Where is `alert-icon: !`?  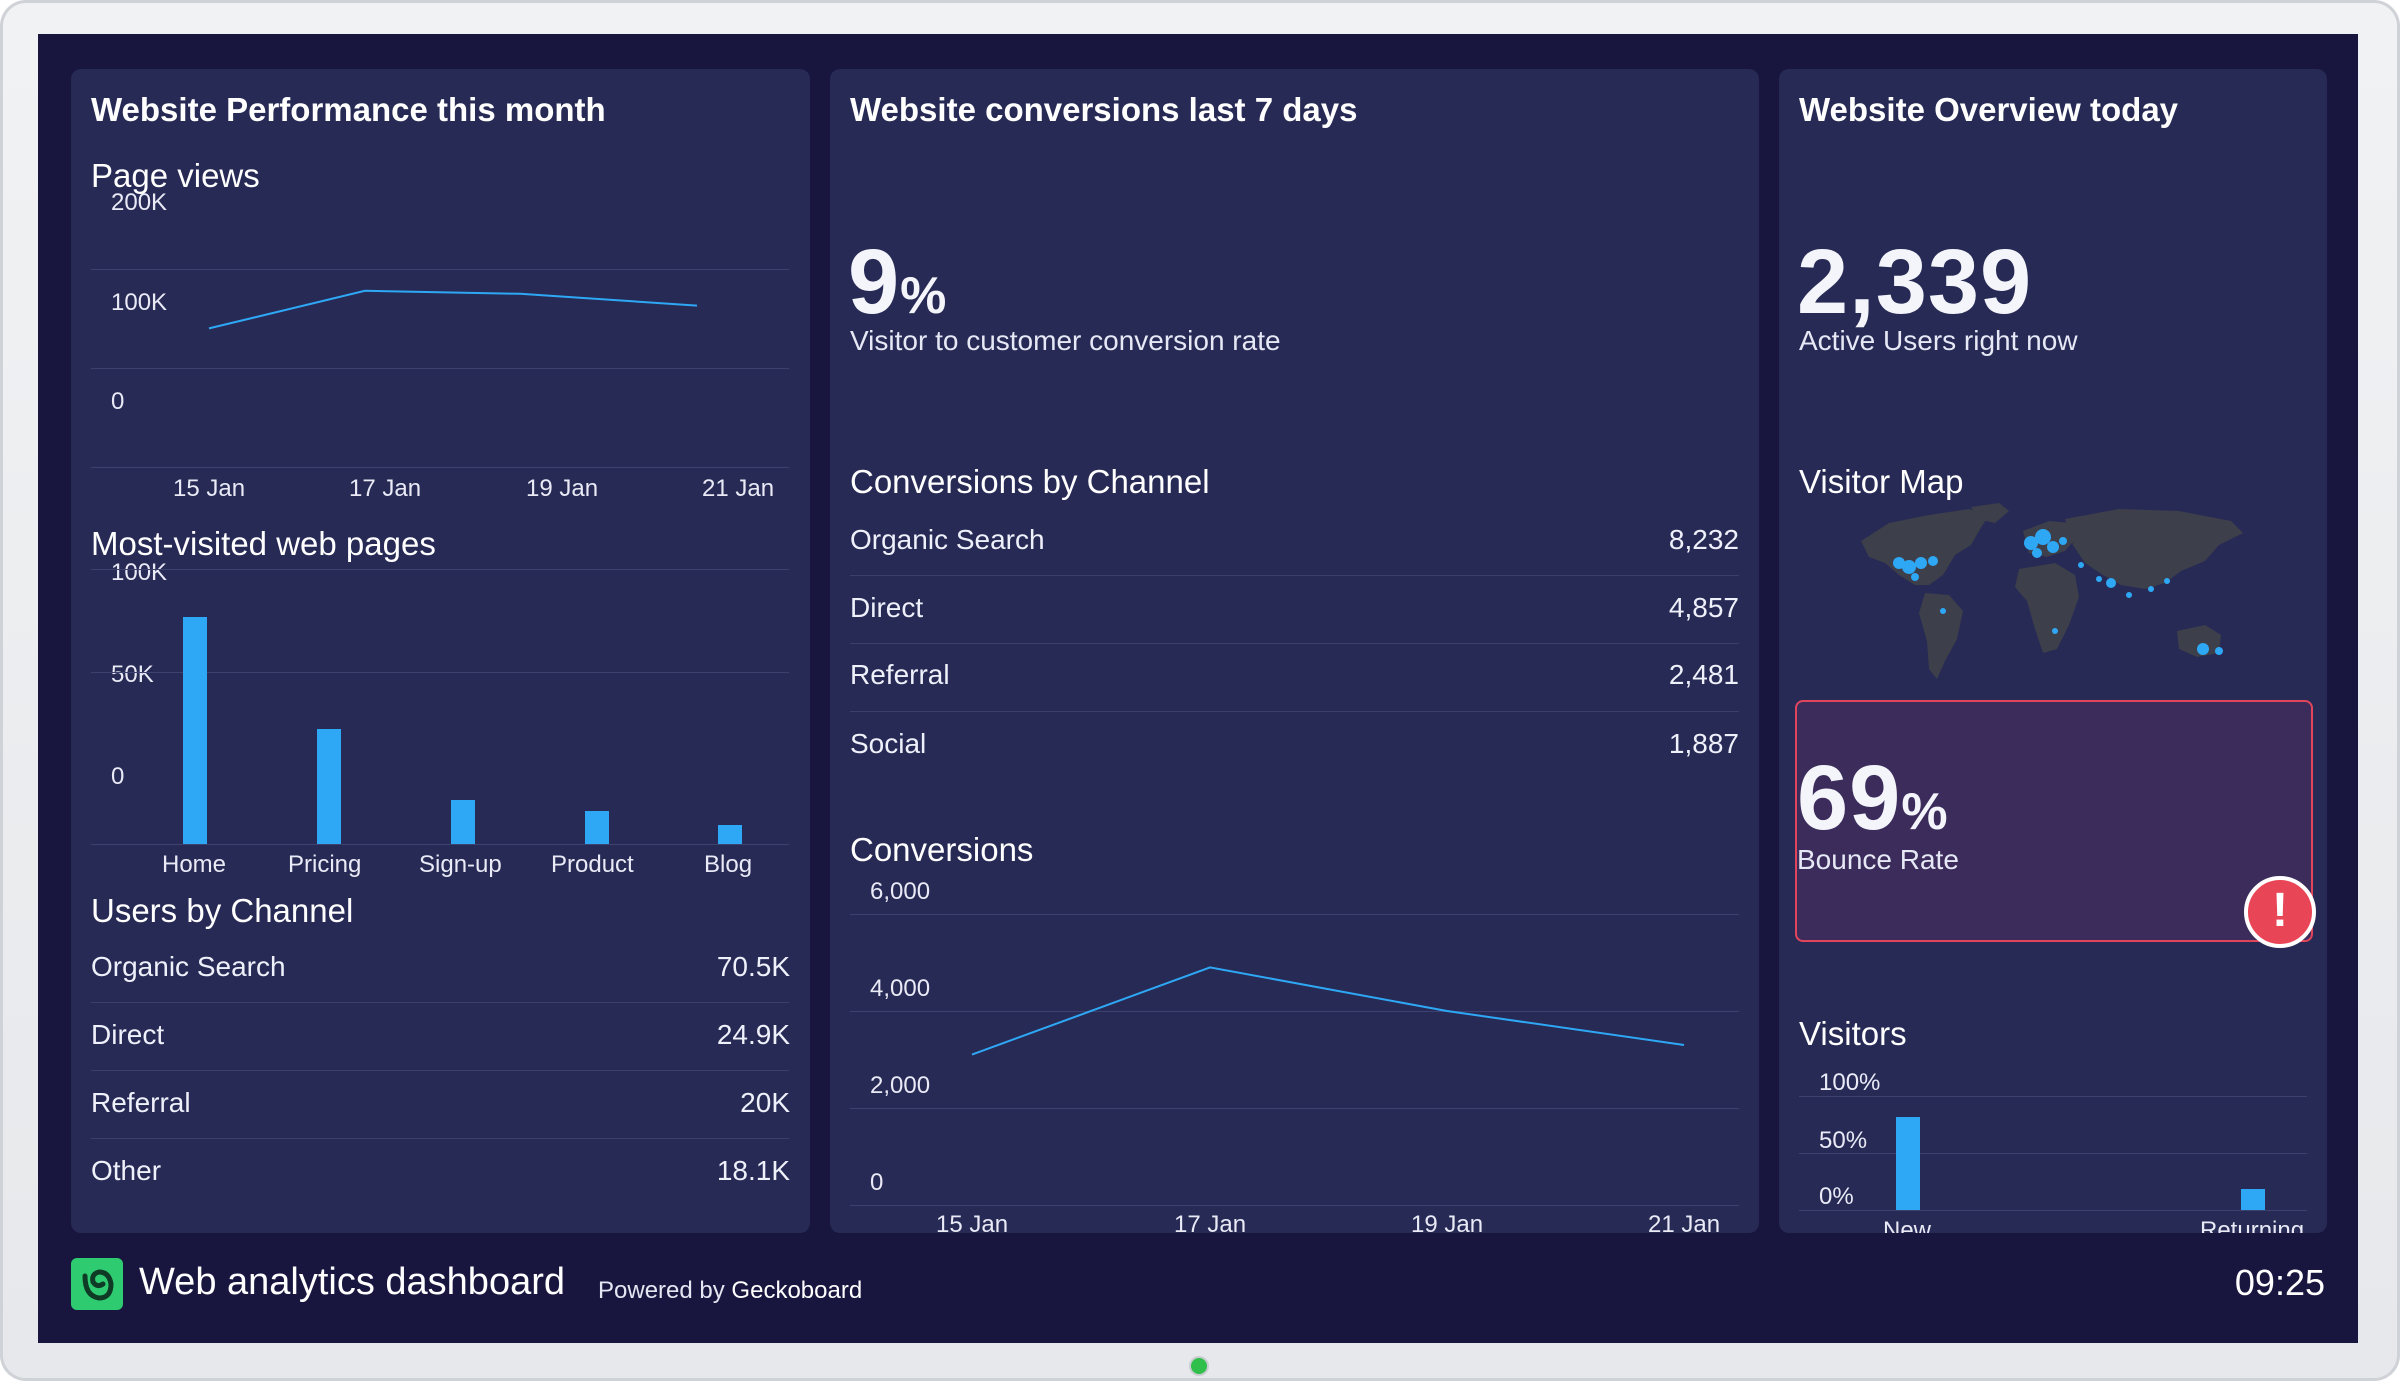 alert-icon: ! is located at coordinates (2280, 912).